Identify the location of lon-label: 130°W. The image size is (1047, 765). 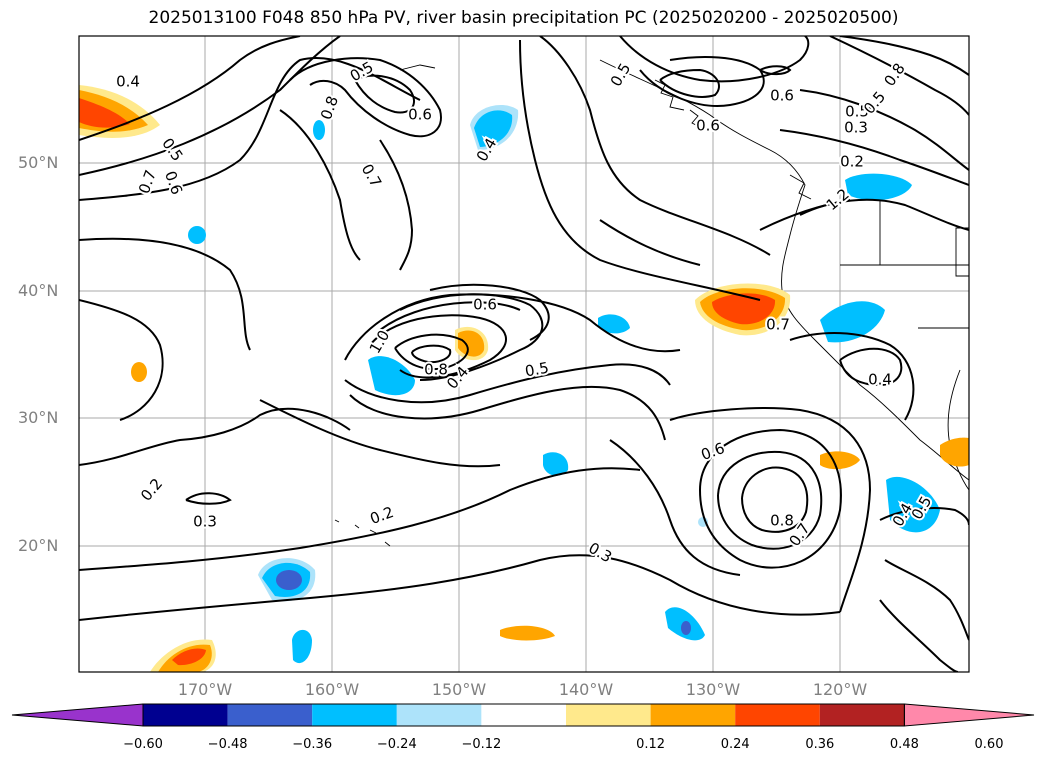
(713, 689).